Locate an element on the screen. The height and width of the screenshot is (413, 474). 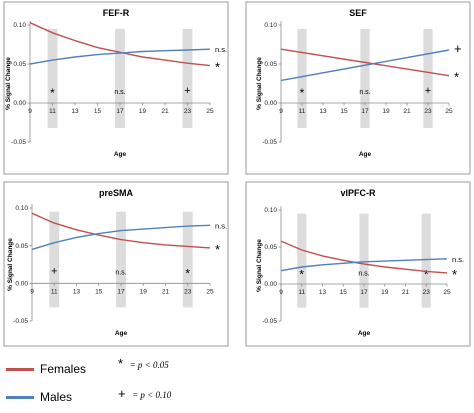
legend-sig-p10: + = p < 0.10 is located at coordinates (144, 393).